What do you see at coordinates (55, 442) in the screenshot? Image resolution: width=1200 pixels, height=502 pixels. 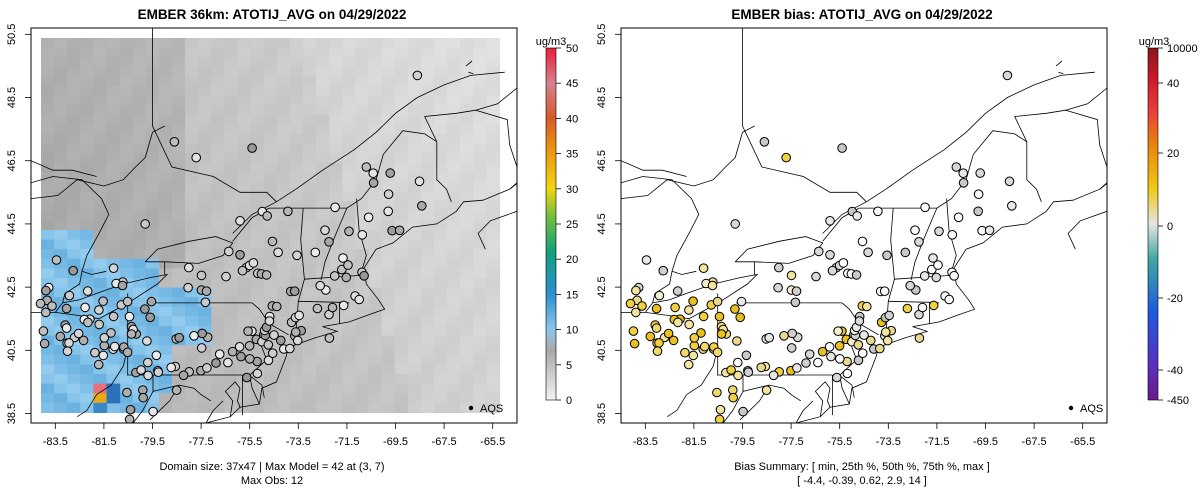 I see `x-tick-label: -83.5` at bounding box center [55, 442].